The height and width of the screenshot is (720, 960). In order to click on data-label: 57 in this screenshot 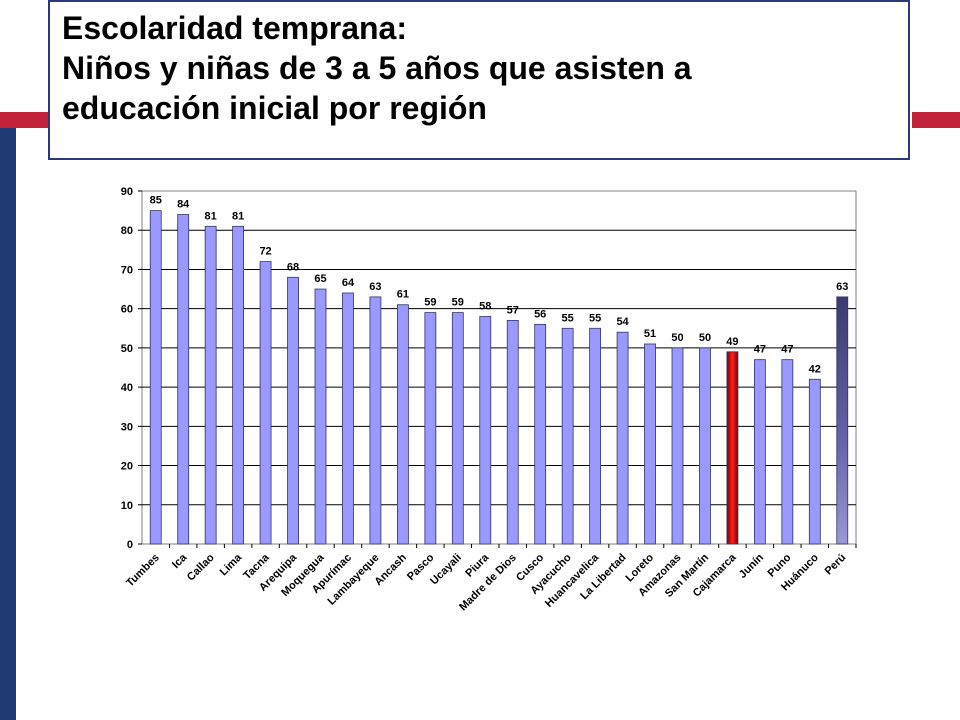, I will do `click(513, 310)`.